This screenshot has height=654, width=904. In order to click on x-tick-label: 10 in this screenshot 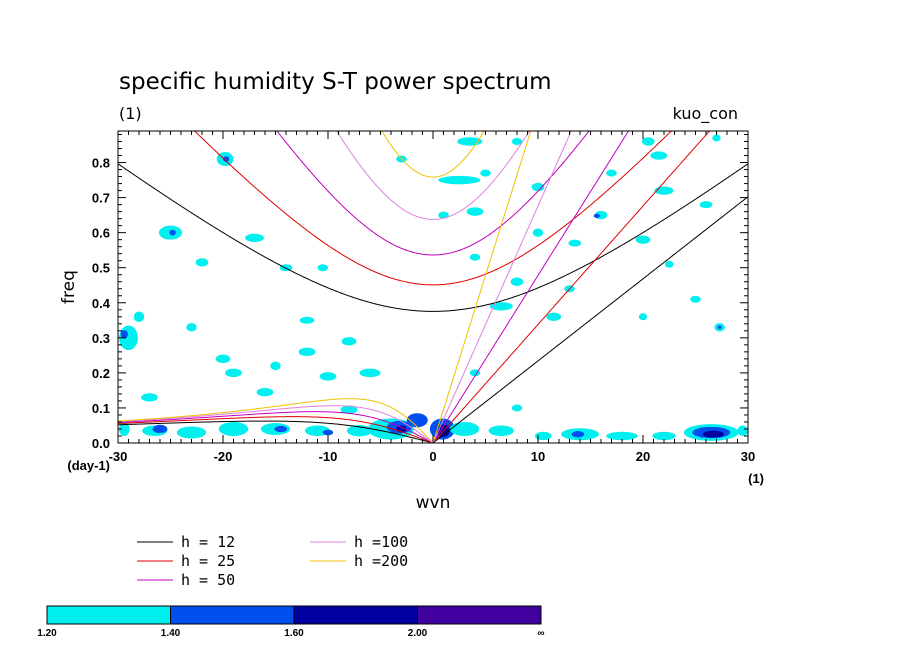, I will do `click(538, 456)`.